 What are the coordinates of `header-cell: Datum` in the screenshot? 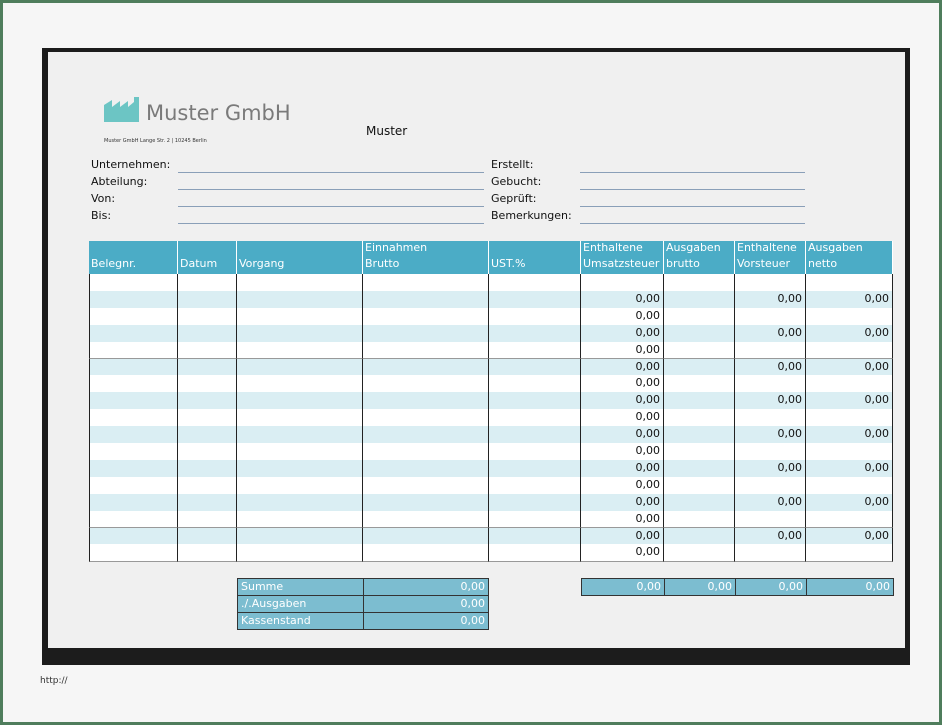 It's located at (207, 257).